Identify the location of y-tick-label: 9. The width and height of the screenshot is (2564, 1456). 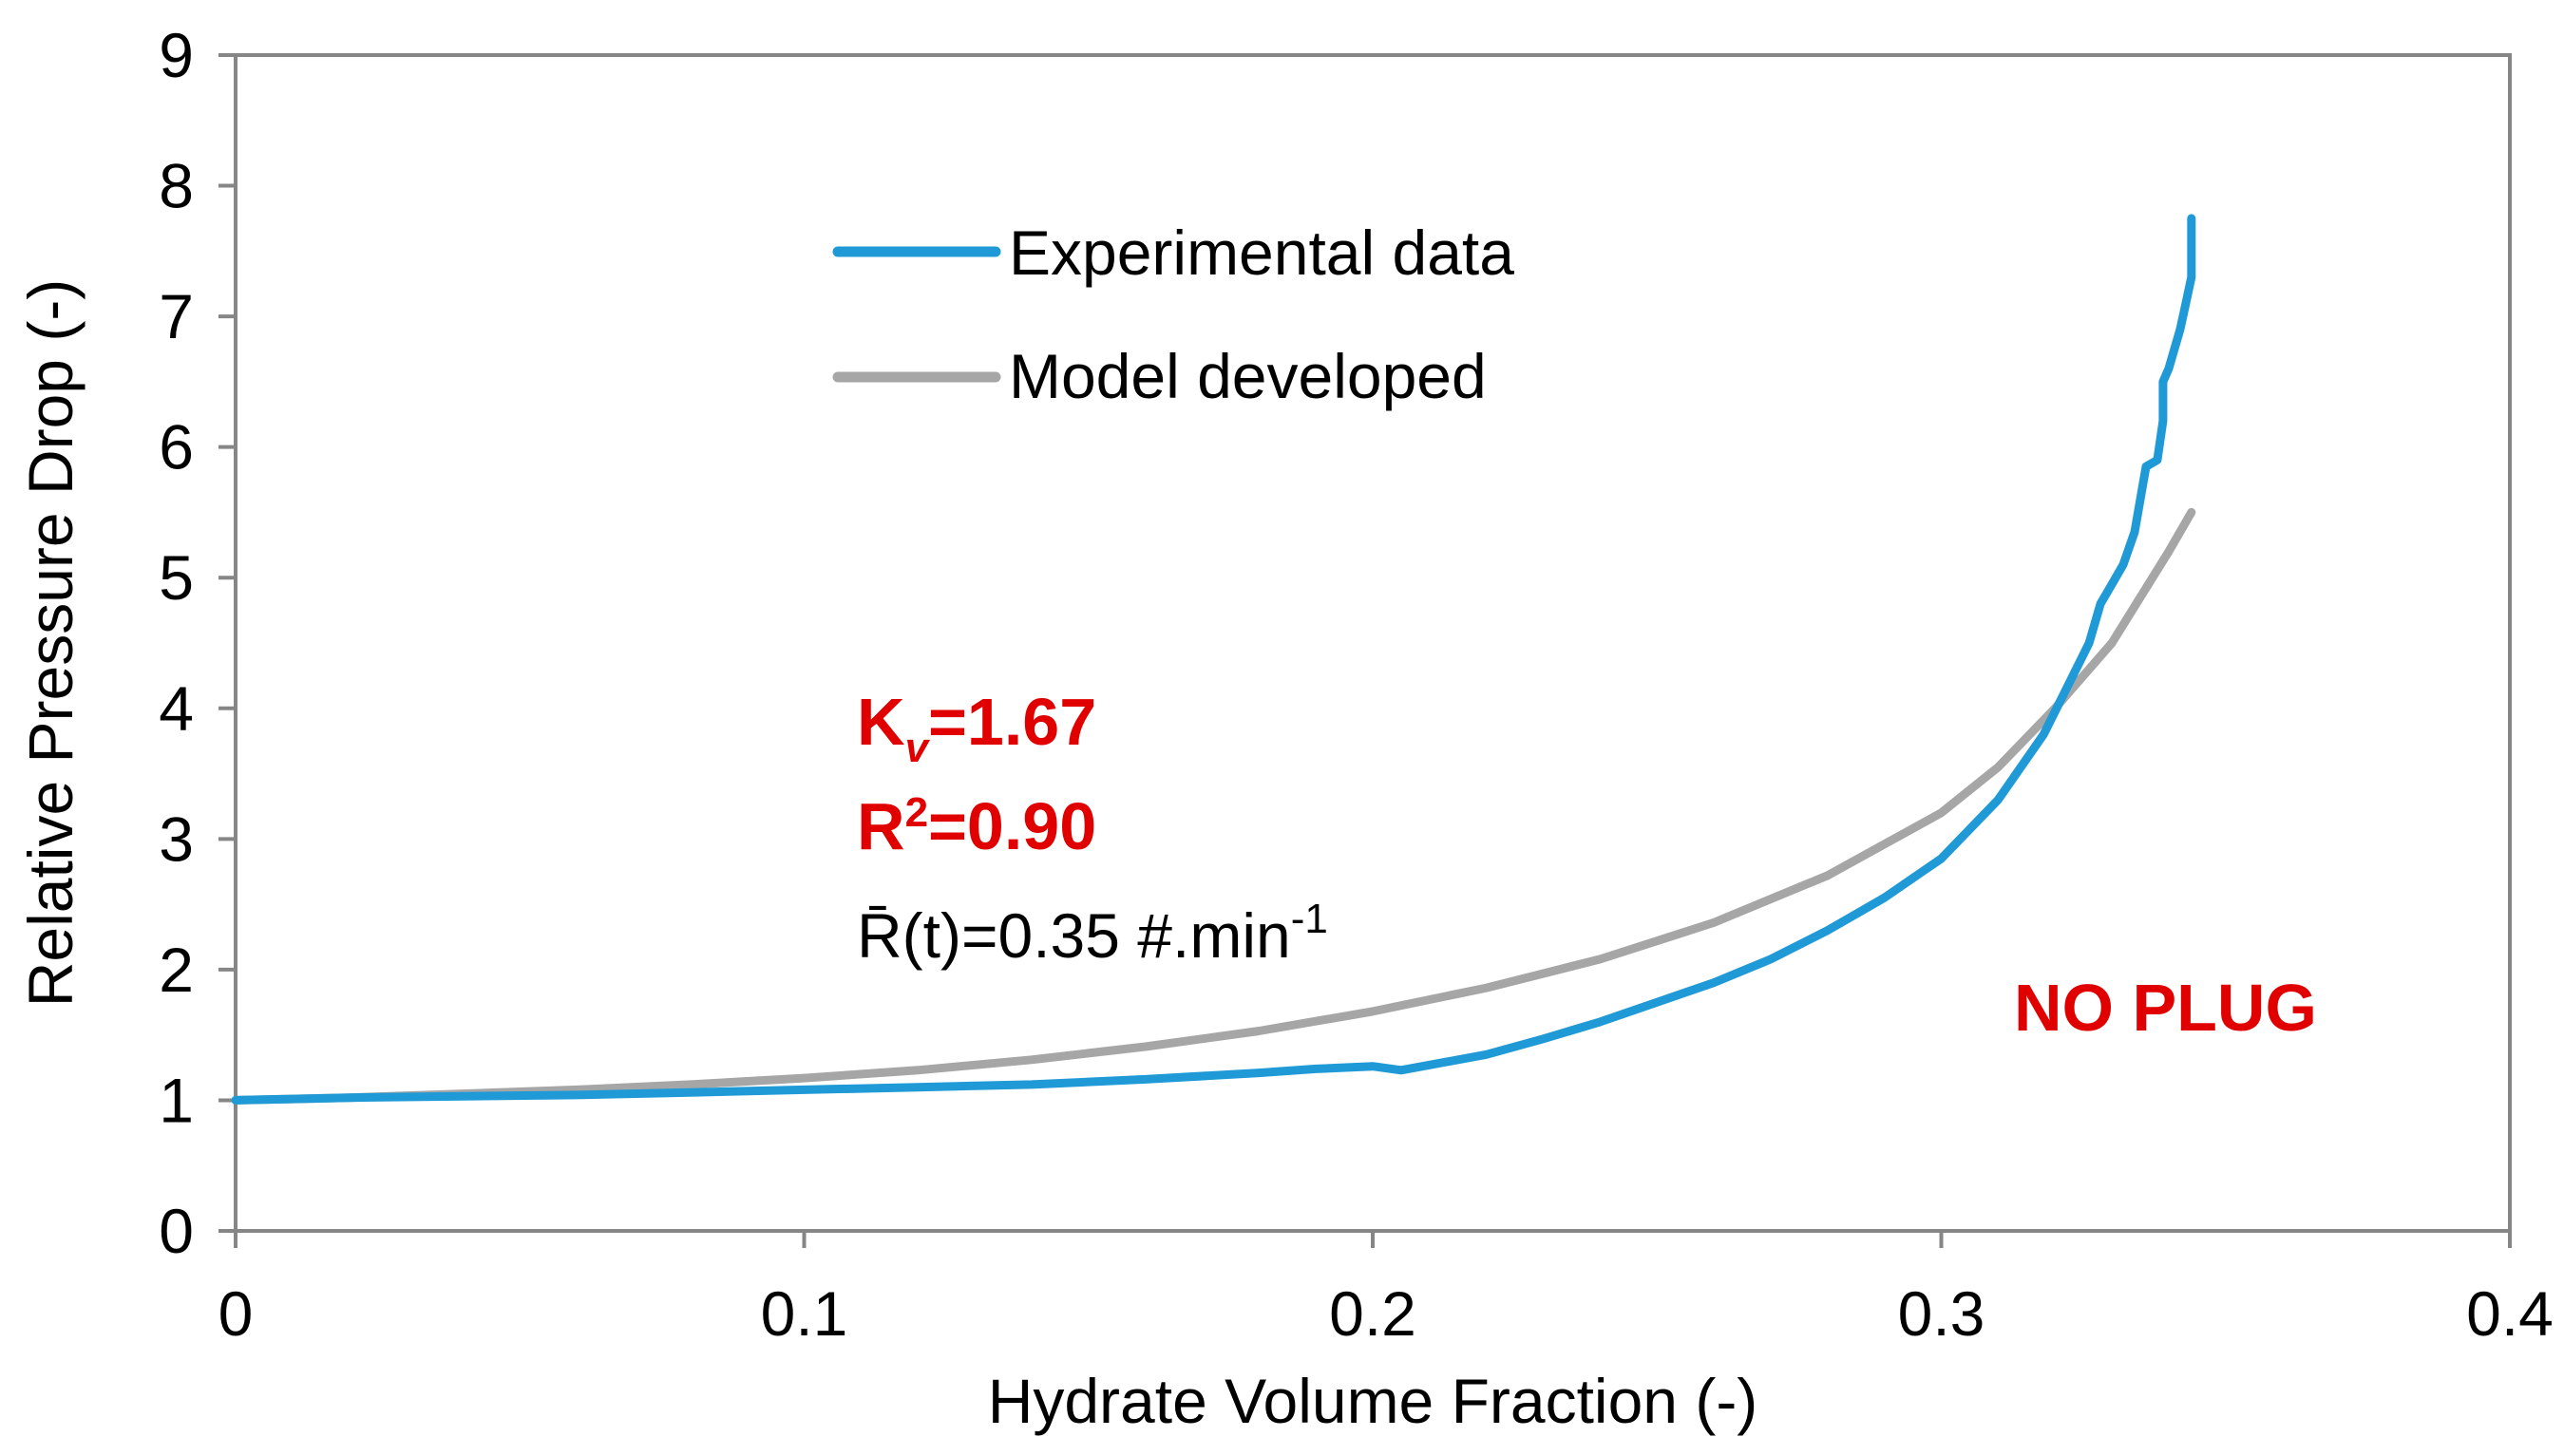
(176, 55).